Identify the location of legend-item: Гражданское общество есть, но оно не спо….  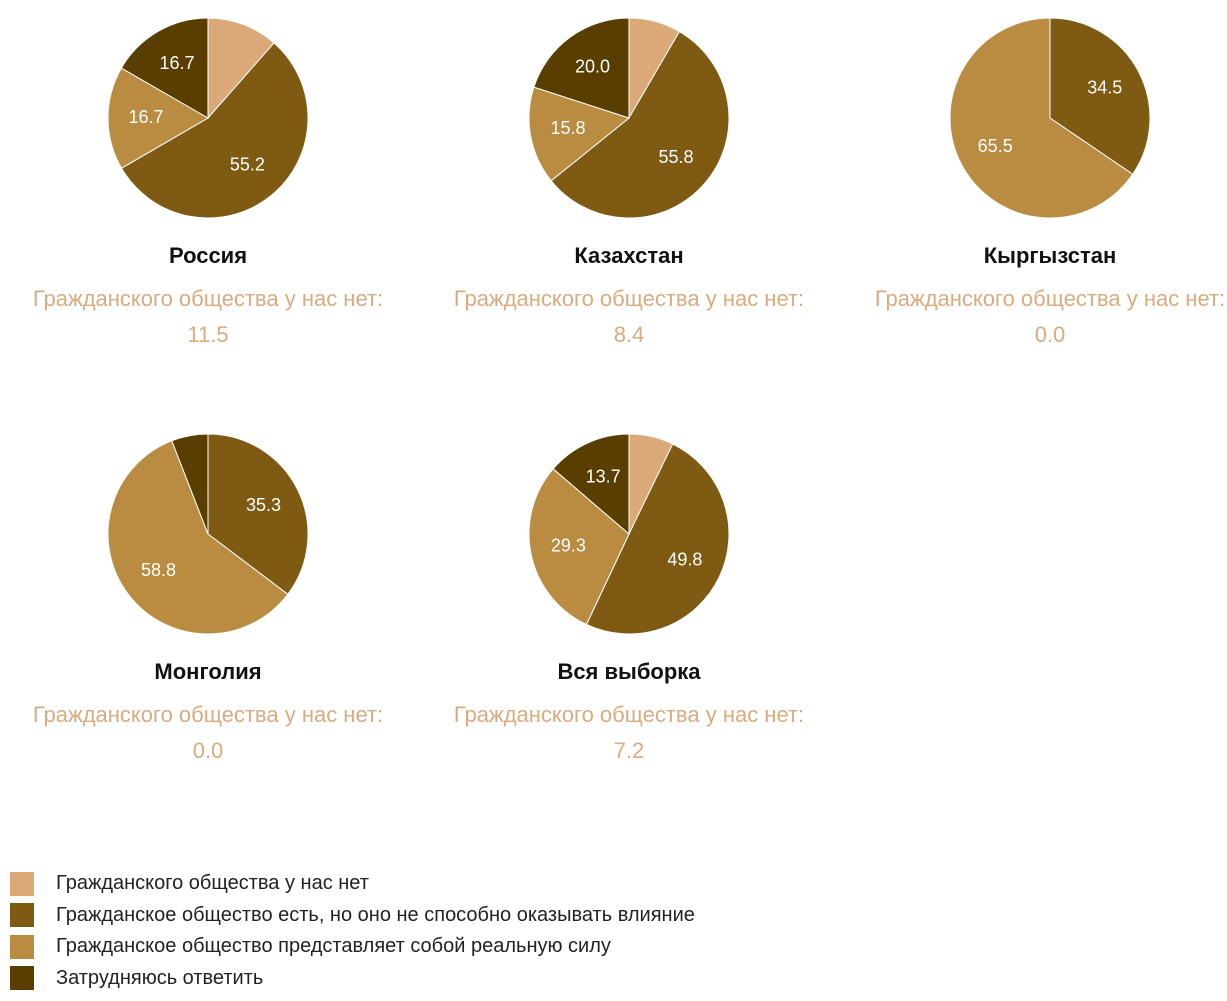
(352, 916).